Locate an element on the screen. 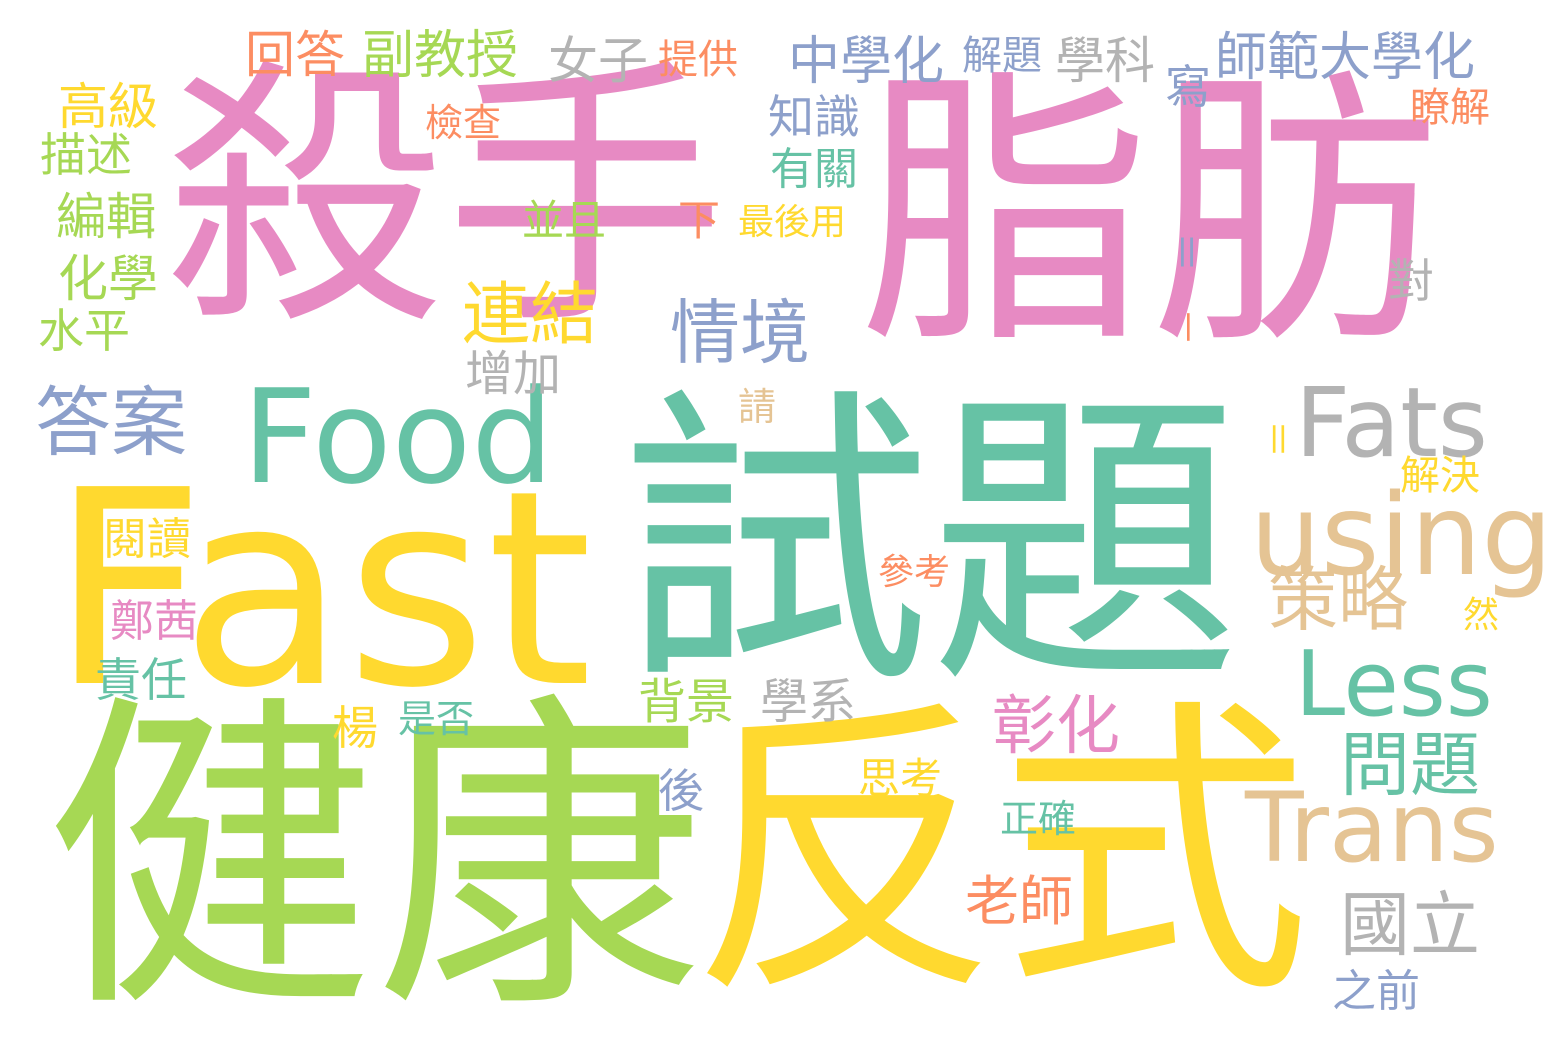 The image size is (1548, 1052). word: 試題 is located at coordinates (930, 544).